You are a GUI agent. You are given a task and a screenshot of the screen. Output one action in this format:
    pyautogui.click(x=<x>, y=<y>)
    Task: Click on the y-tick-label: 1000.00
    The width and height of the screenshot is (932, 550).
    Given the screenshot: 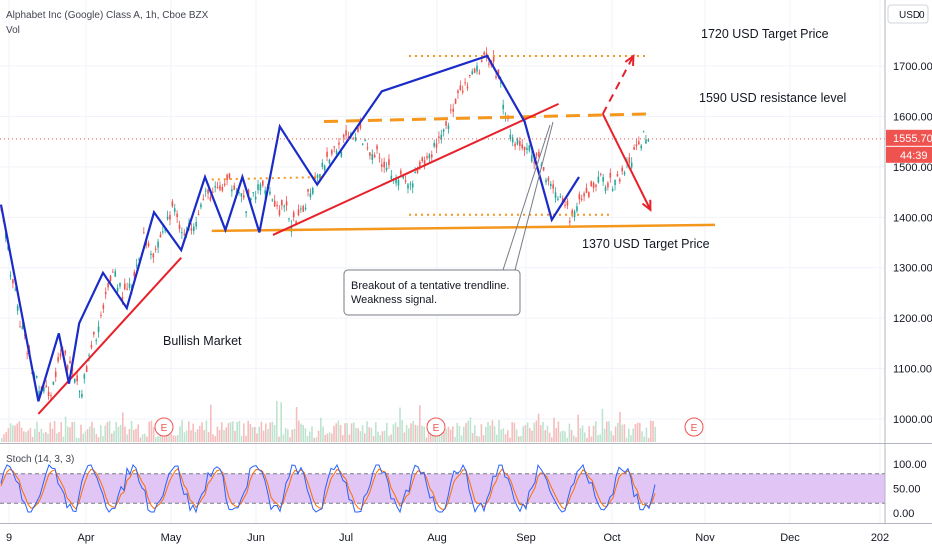 What is the action you would take?
    pyautogui.click(x=912, y=420)
    